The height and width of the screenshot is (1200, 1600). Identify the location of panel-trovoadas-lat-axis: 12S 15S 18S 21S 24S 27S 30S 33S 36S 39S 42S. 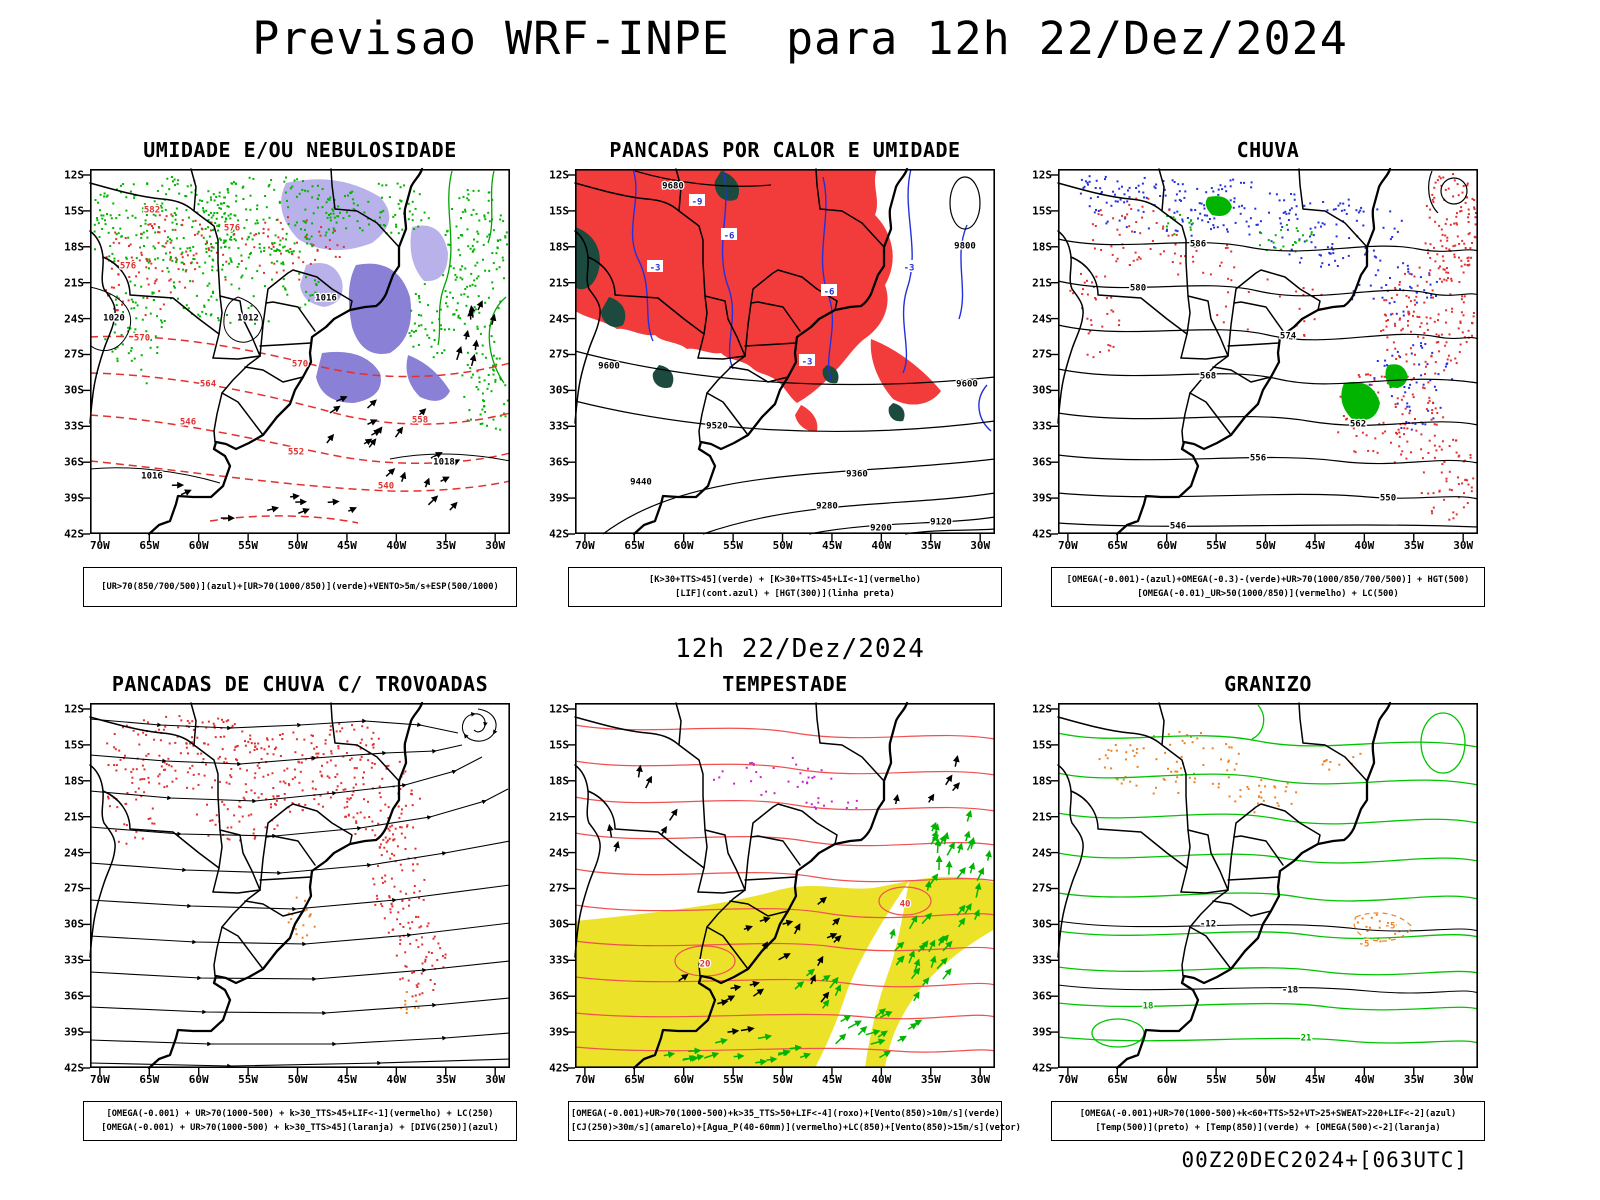
(72, 888).